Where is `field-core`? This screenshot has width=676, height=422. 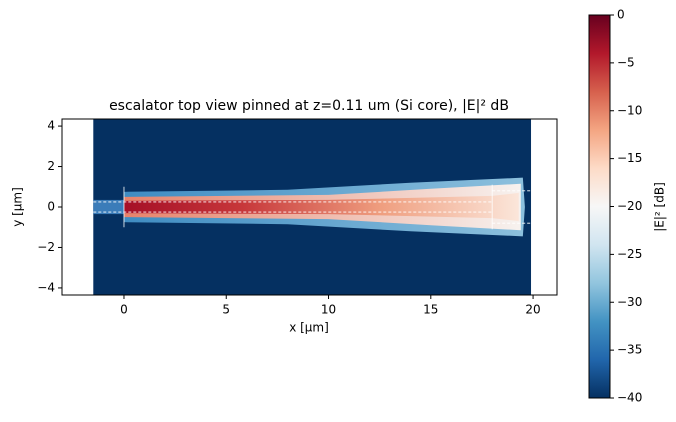
field-core is located at coordinates (321, 207).